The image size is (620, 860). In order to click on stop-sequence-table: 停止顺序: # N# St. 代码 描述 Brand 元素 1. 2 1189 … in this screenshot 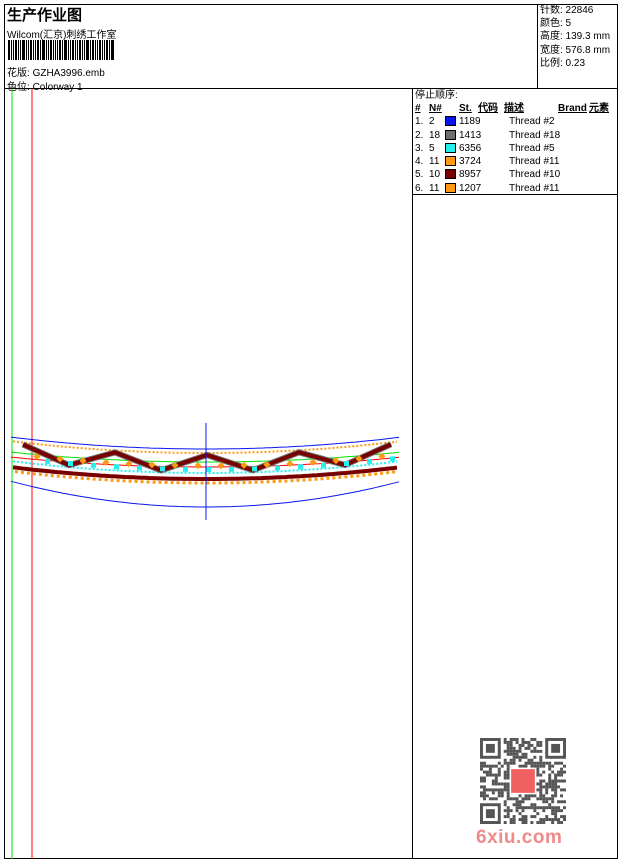, I will do `click(515, 142)`.